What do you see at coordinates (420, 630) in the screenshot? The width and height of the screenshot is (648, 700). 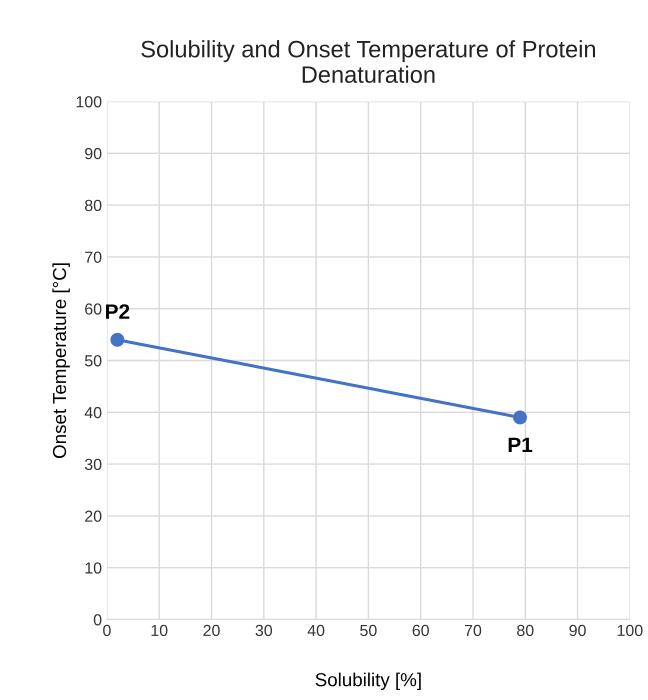 I see `x-tick-label: 60` at bounding box center [420, 630].